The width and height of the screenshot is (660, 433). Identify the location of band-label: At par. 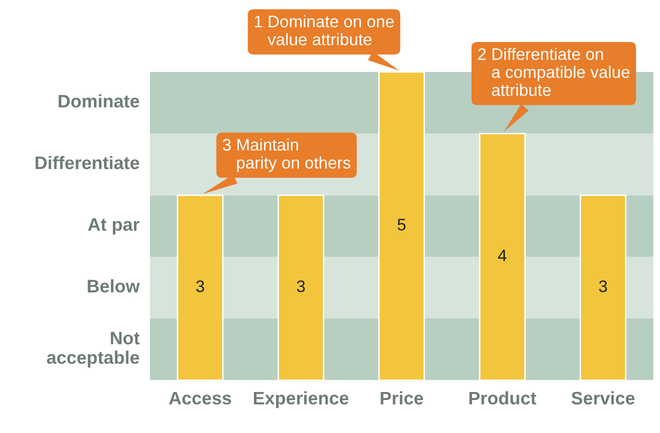
(114, 226).